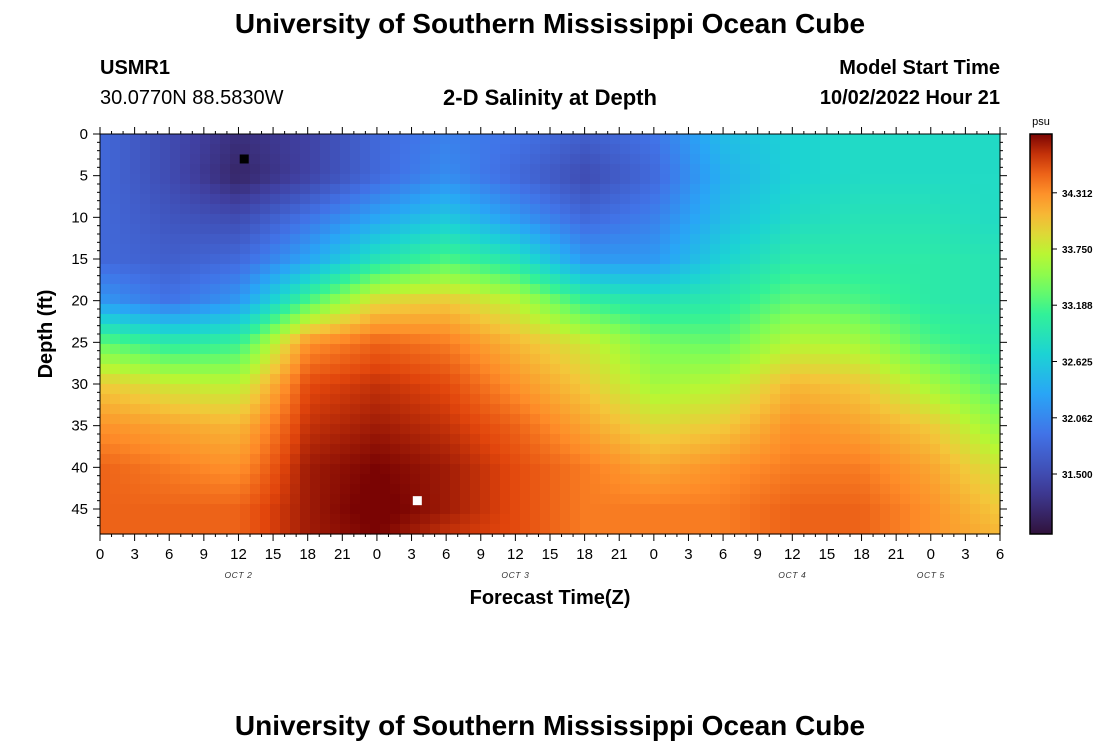 This screenshot has width=1100, height=750. What do you see at coordinates (46, 334) in the screenshot?
I see `y-axis-label: Depth (ft)` at bounding box center [46, 334].